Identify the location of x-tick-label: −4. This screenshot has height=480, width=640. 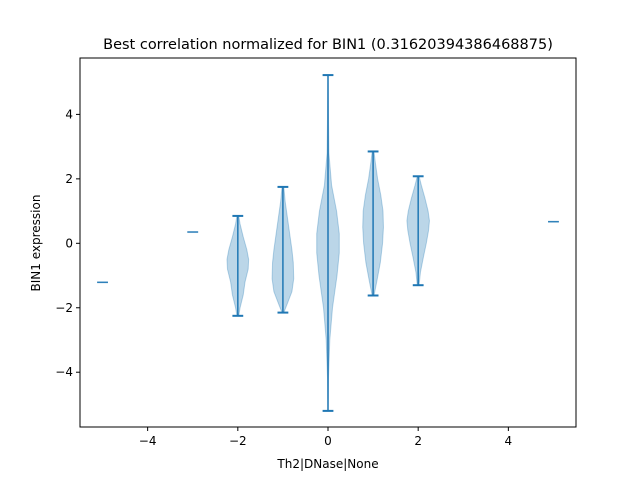
(148, 441).